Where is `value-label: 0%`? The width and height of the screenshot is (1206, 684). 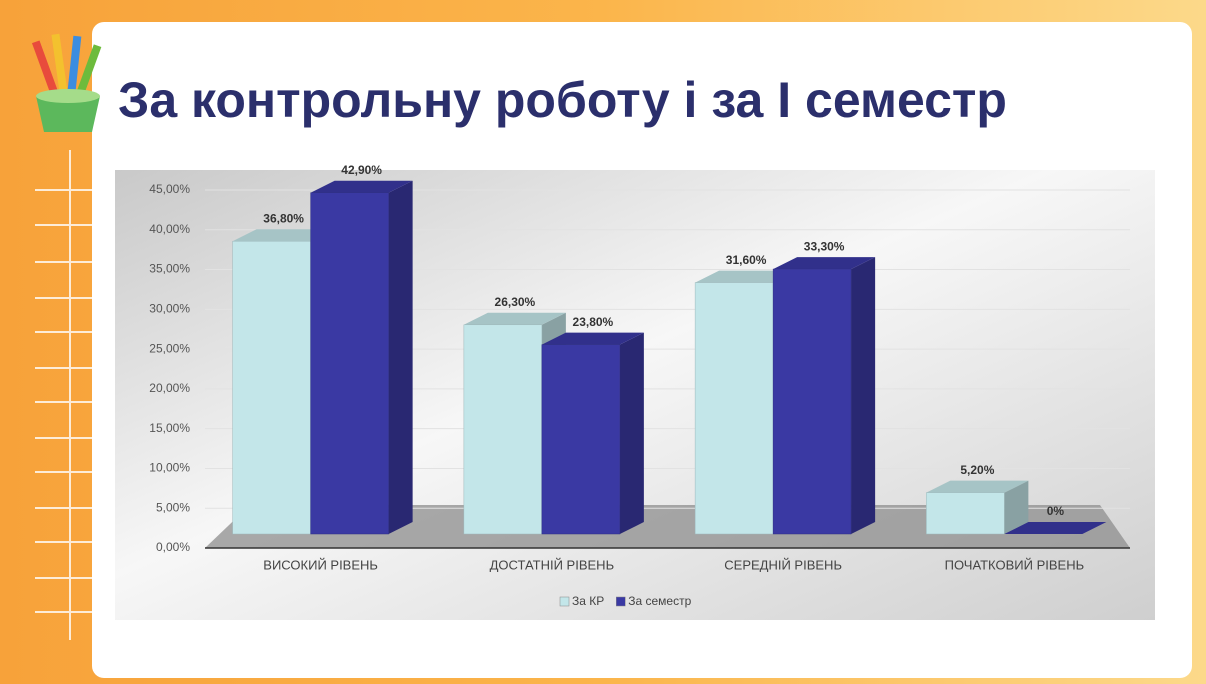 value-label: 0% is located at coordinates (1056, 511).